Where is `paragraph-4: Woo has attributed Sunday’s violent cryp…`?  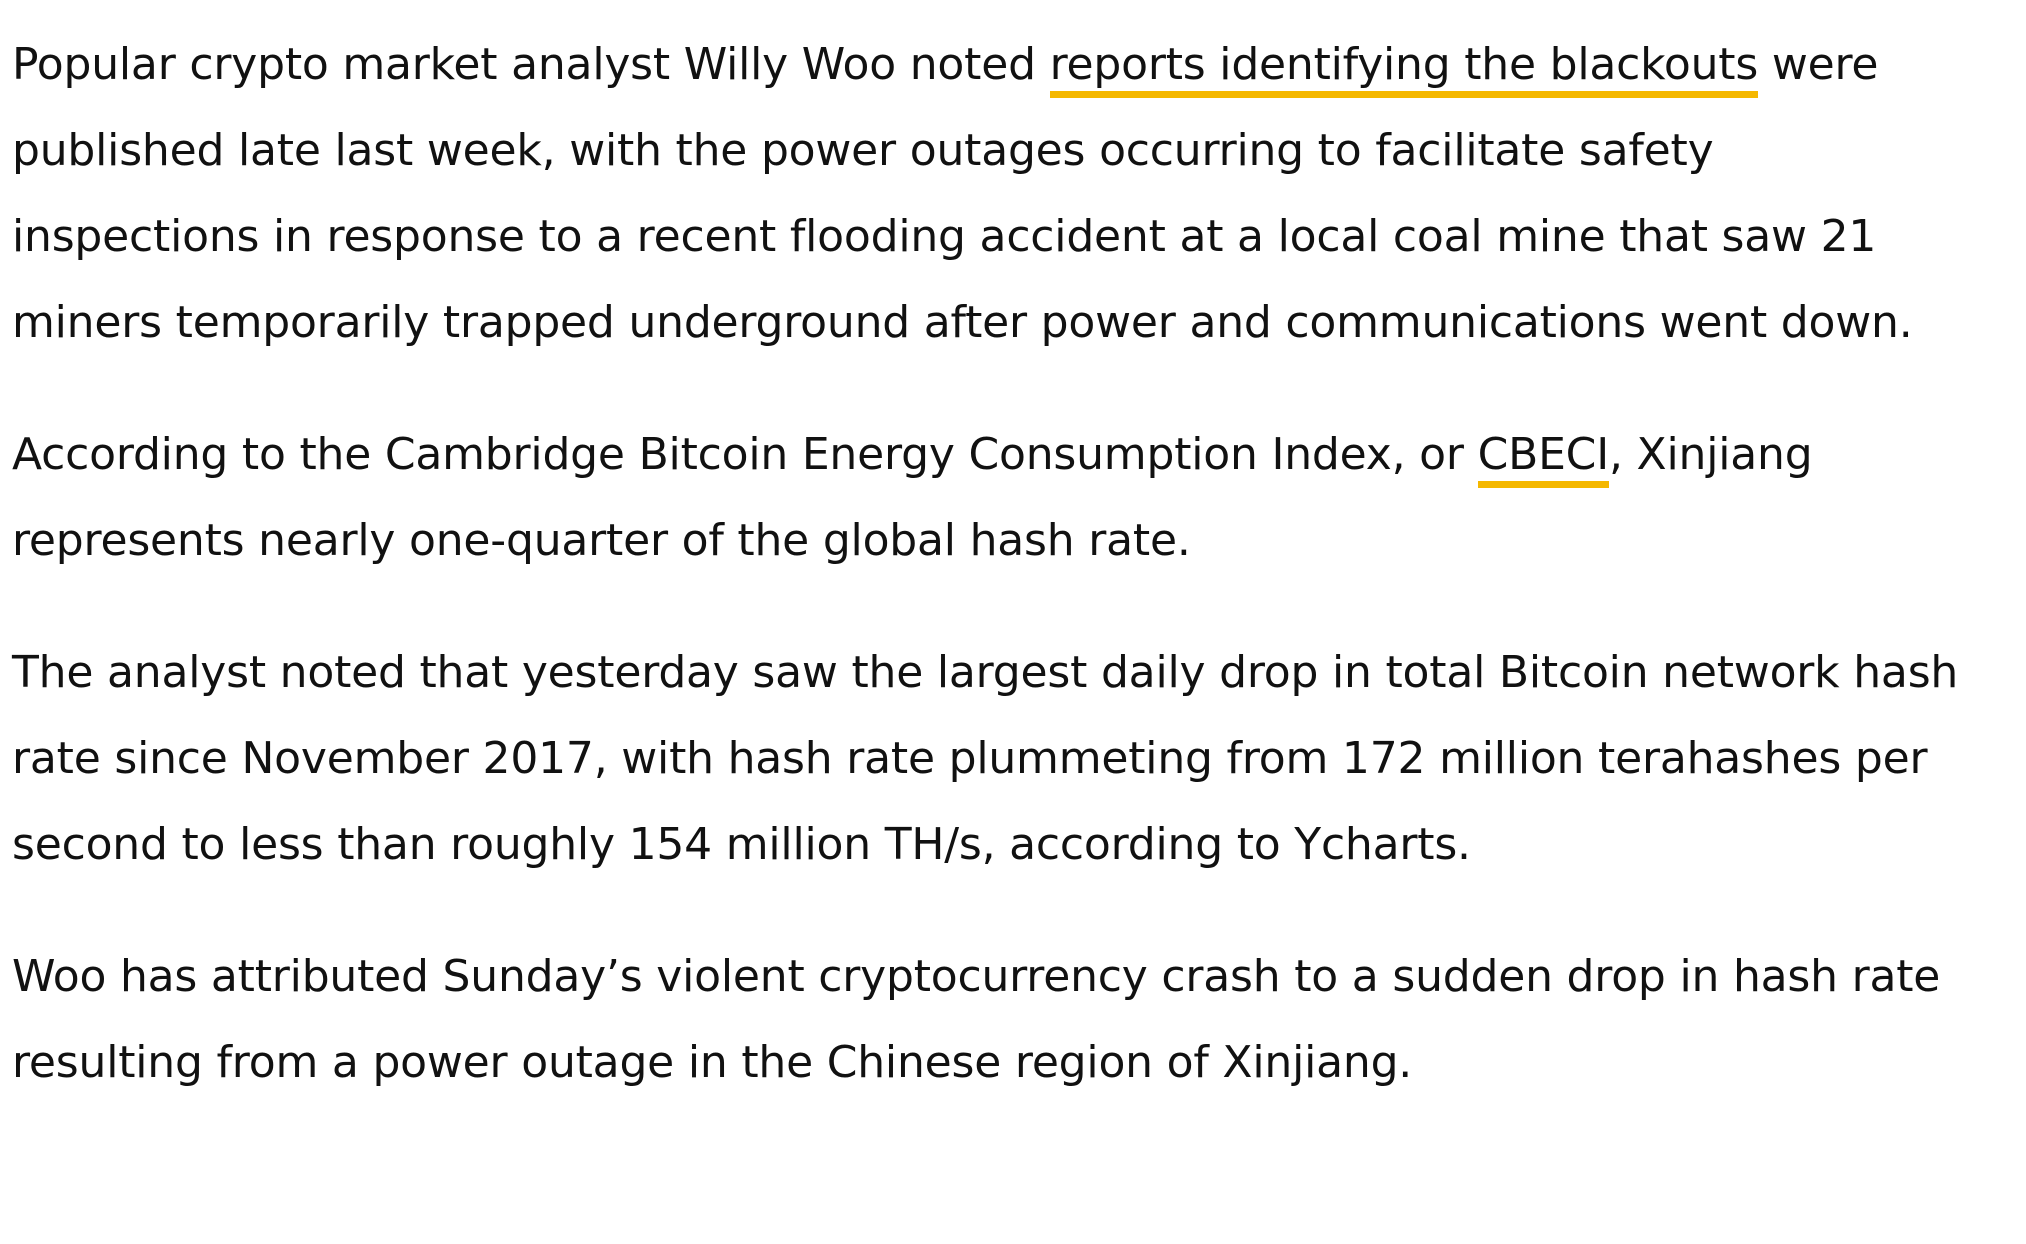 paragraph-4: Woo has attributed Sunday’s violent cryp… is located at coordinates (992, 1020).